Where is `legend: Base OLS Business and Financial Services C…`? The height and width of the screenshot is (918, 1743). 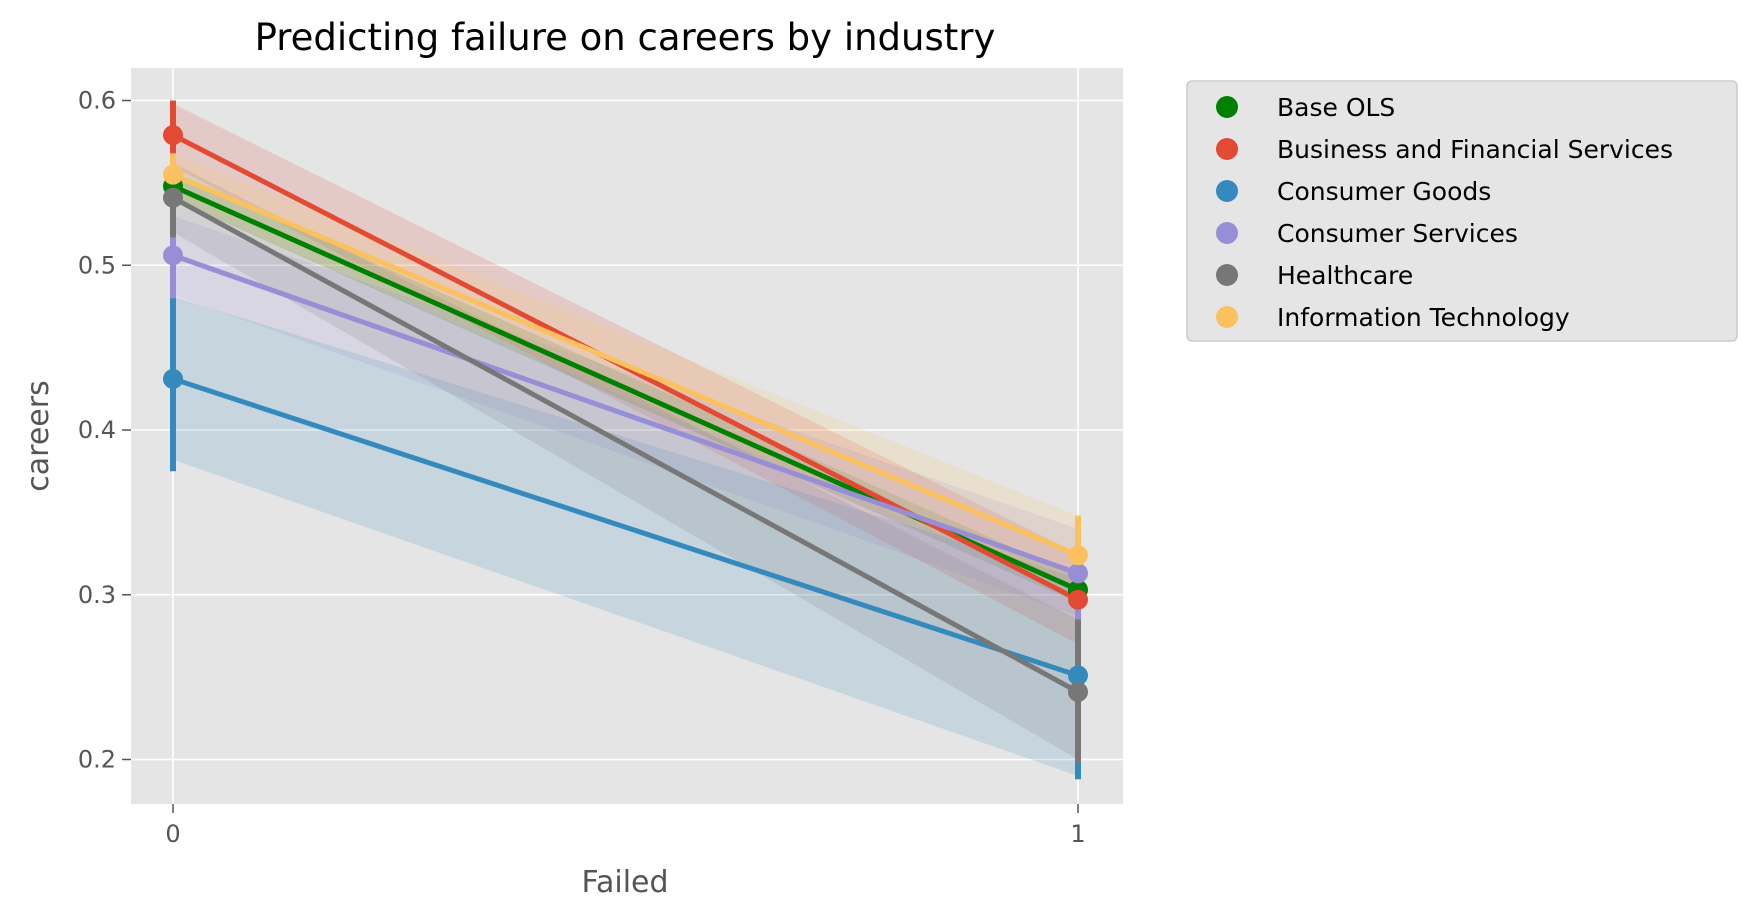
legend: Base OLS Business and Financial Services C… is located at coordinates (1462, 211).